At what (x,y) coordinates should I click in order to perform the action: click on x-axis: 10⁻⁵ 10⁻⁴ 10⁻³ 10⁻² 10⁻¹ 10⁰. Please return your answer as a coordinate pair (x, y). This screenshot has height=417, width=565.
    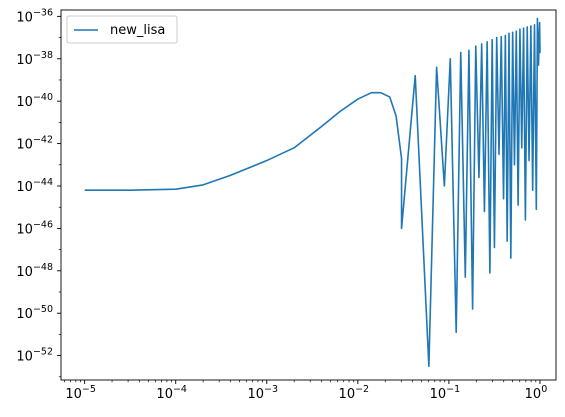
    Looking at the image, I should click on (305, 391).